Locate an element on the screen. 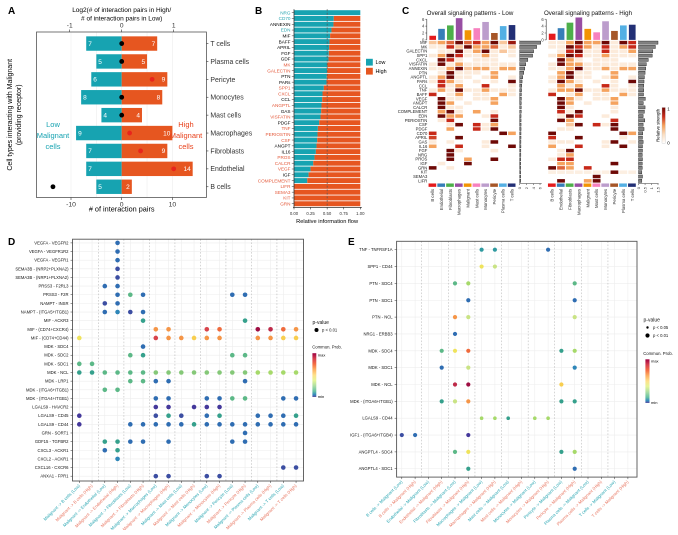 This screenshot has height=535, width=678. svg-text: D is located at coordinates (11, 242).